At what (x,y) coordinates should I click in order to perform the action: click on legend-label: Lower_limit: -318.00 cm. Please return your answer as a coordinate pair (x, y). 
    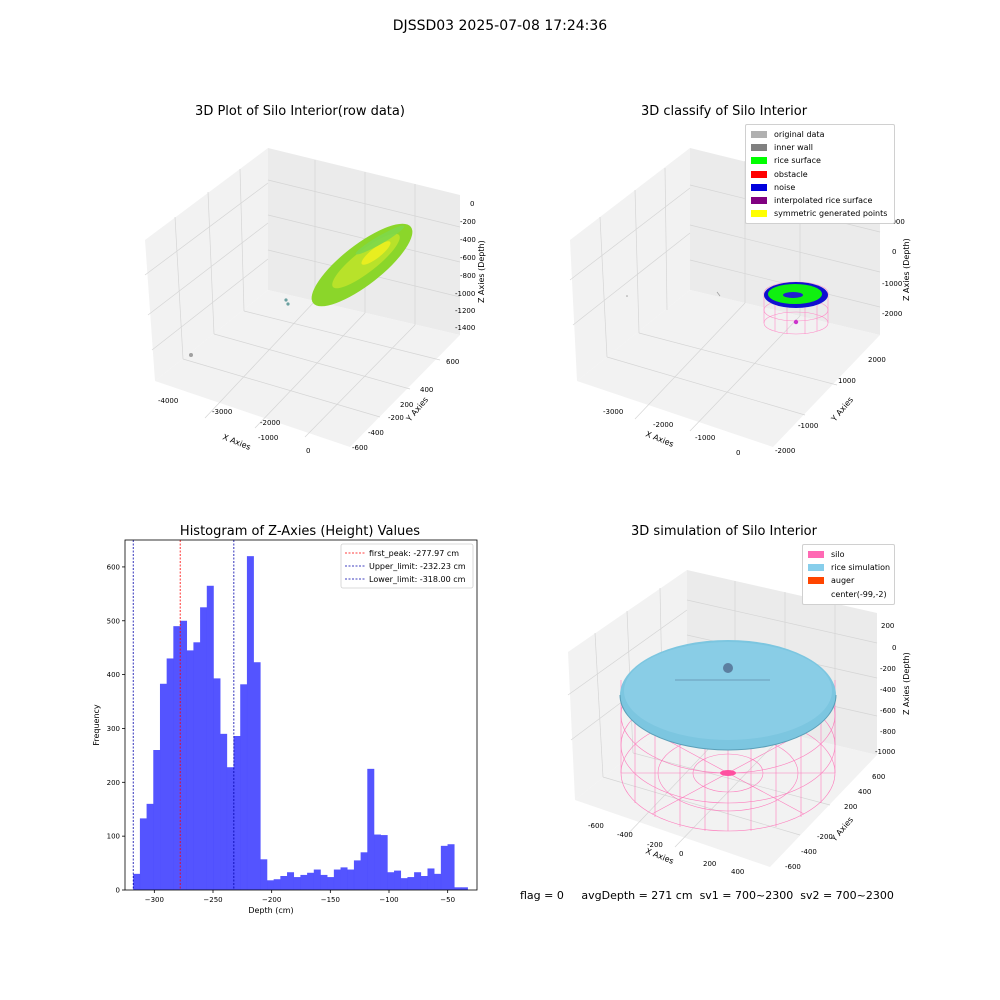
    Looking at the image, I should click on (417, 579).